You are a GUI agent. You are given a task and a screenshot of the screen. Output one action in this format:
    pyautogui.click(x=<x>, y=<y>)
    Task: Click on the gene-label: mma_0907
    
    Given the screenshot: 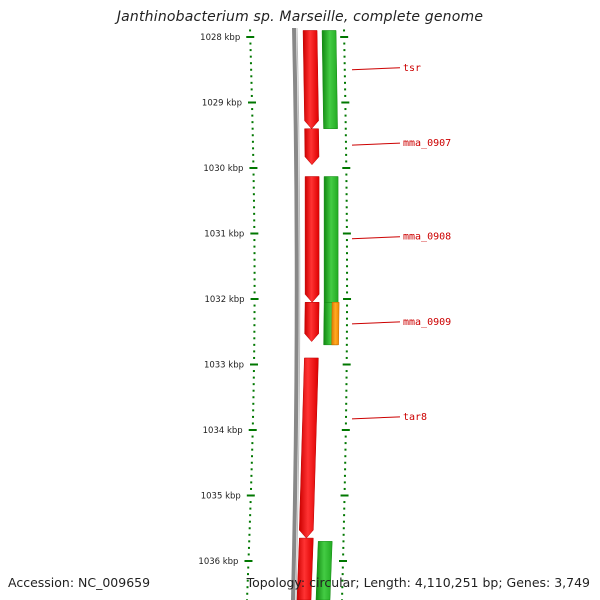 What is the action you would take?
    pyautogui.click(x=427, y=143)
    